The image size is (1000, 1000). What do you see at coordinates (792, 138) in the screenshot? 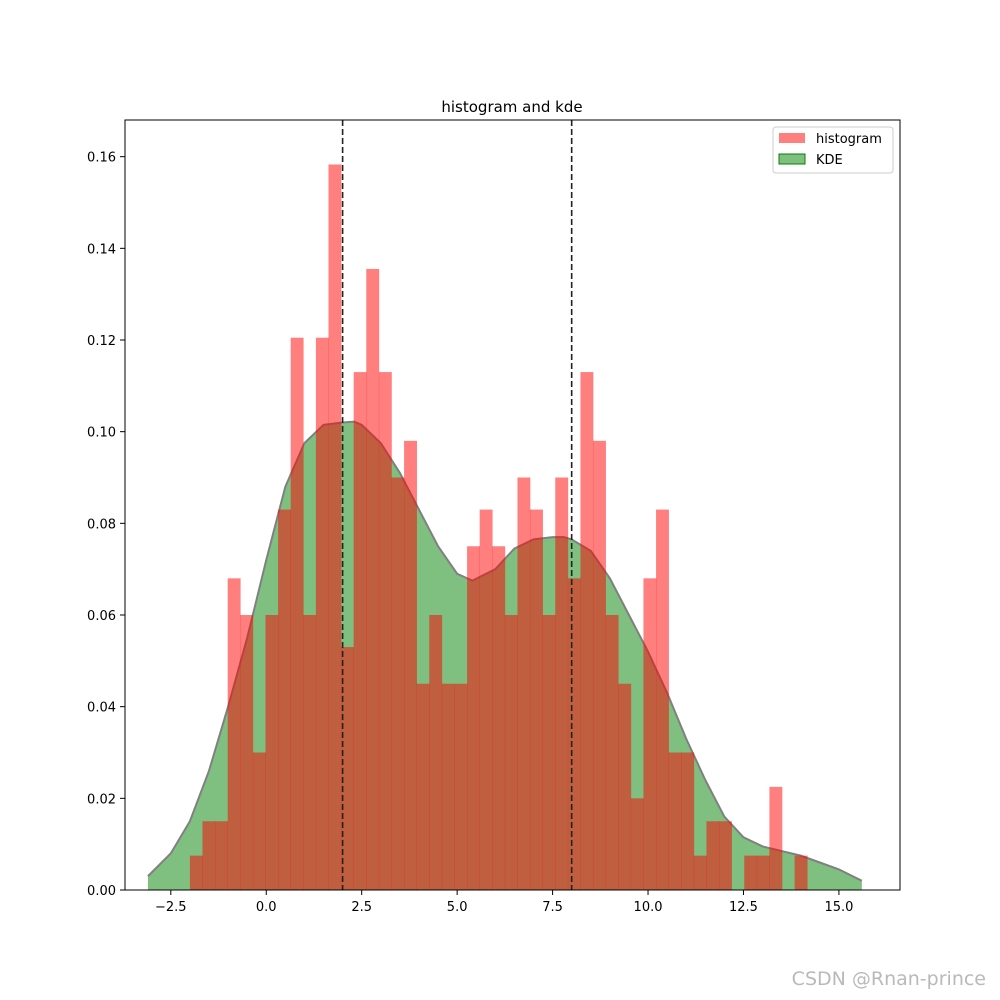
I see `legend-swatch-histogram` at bounding box center [792, 138].